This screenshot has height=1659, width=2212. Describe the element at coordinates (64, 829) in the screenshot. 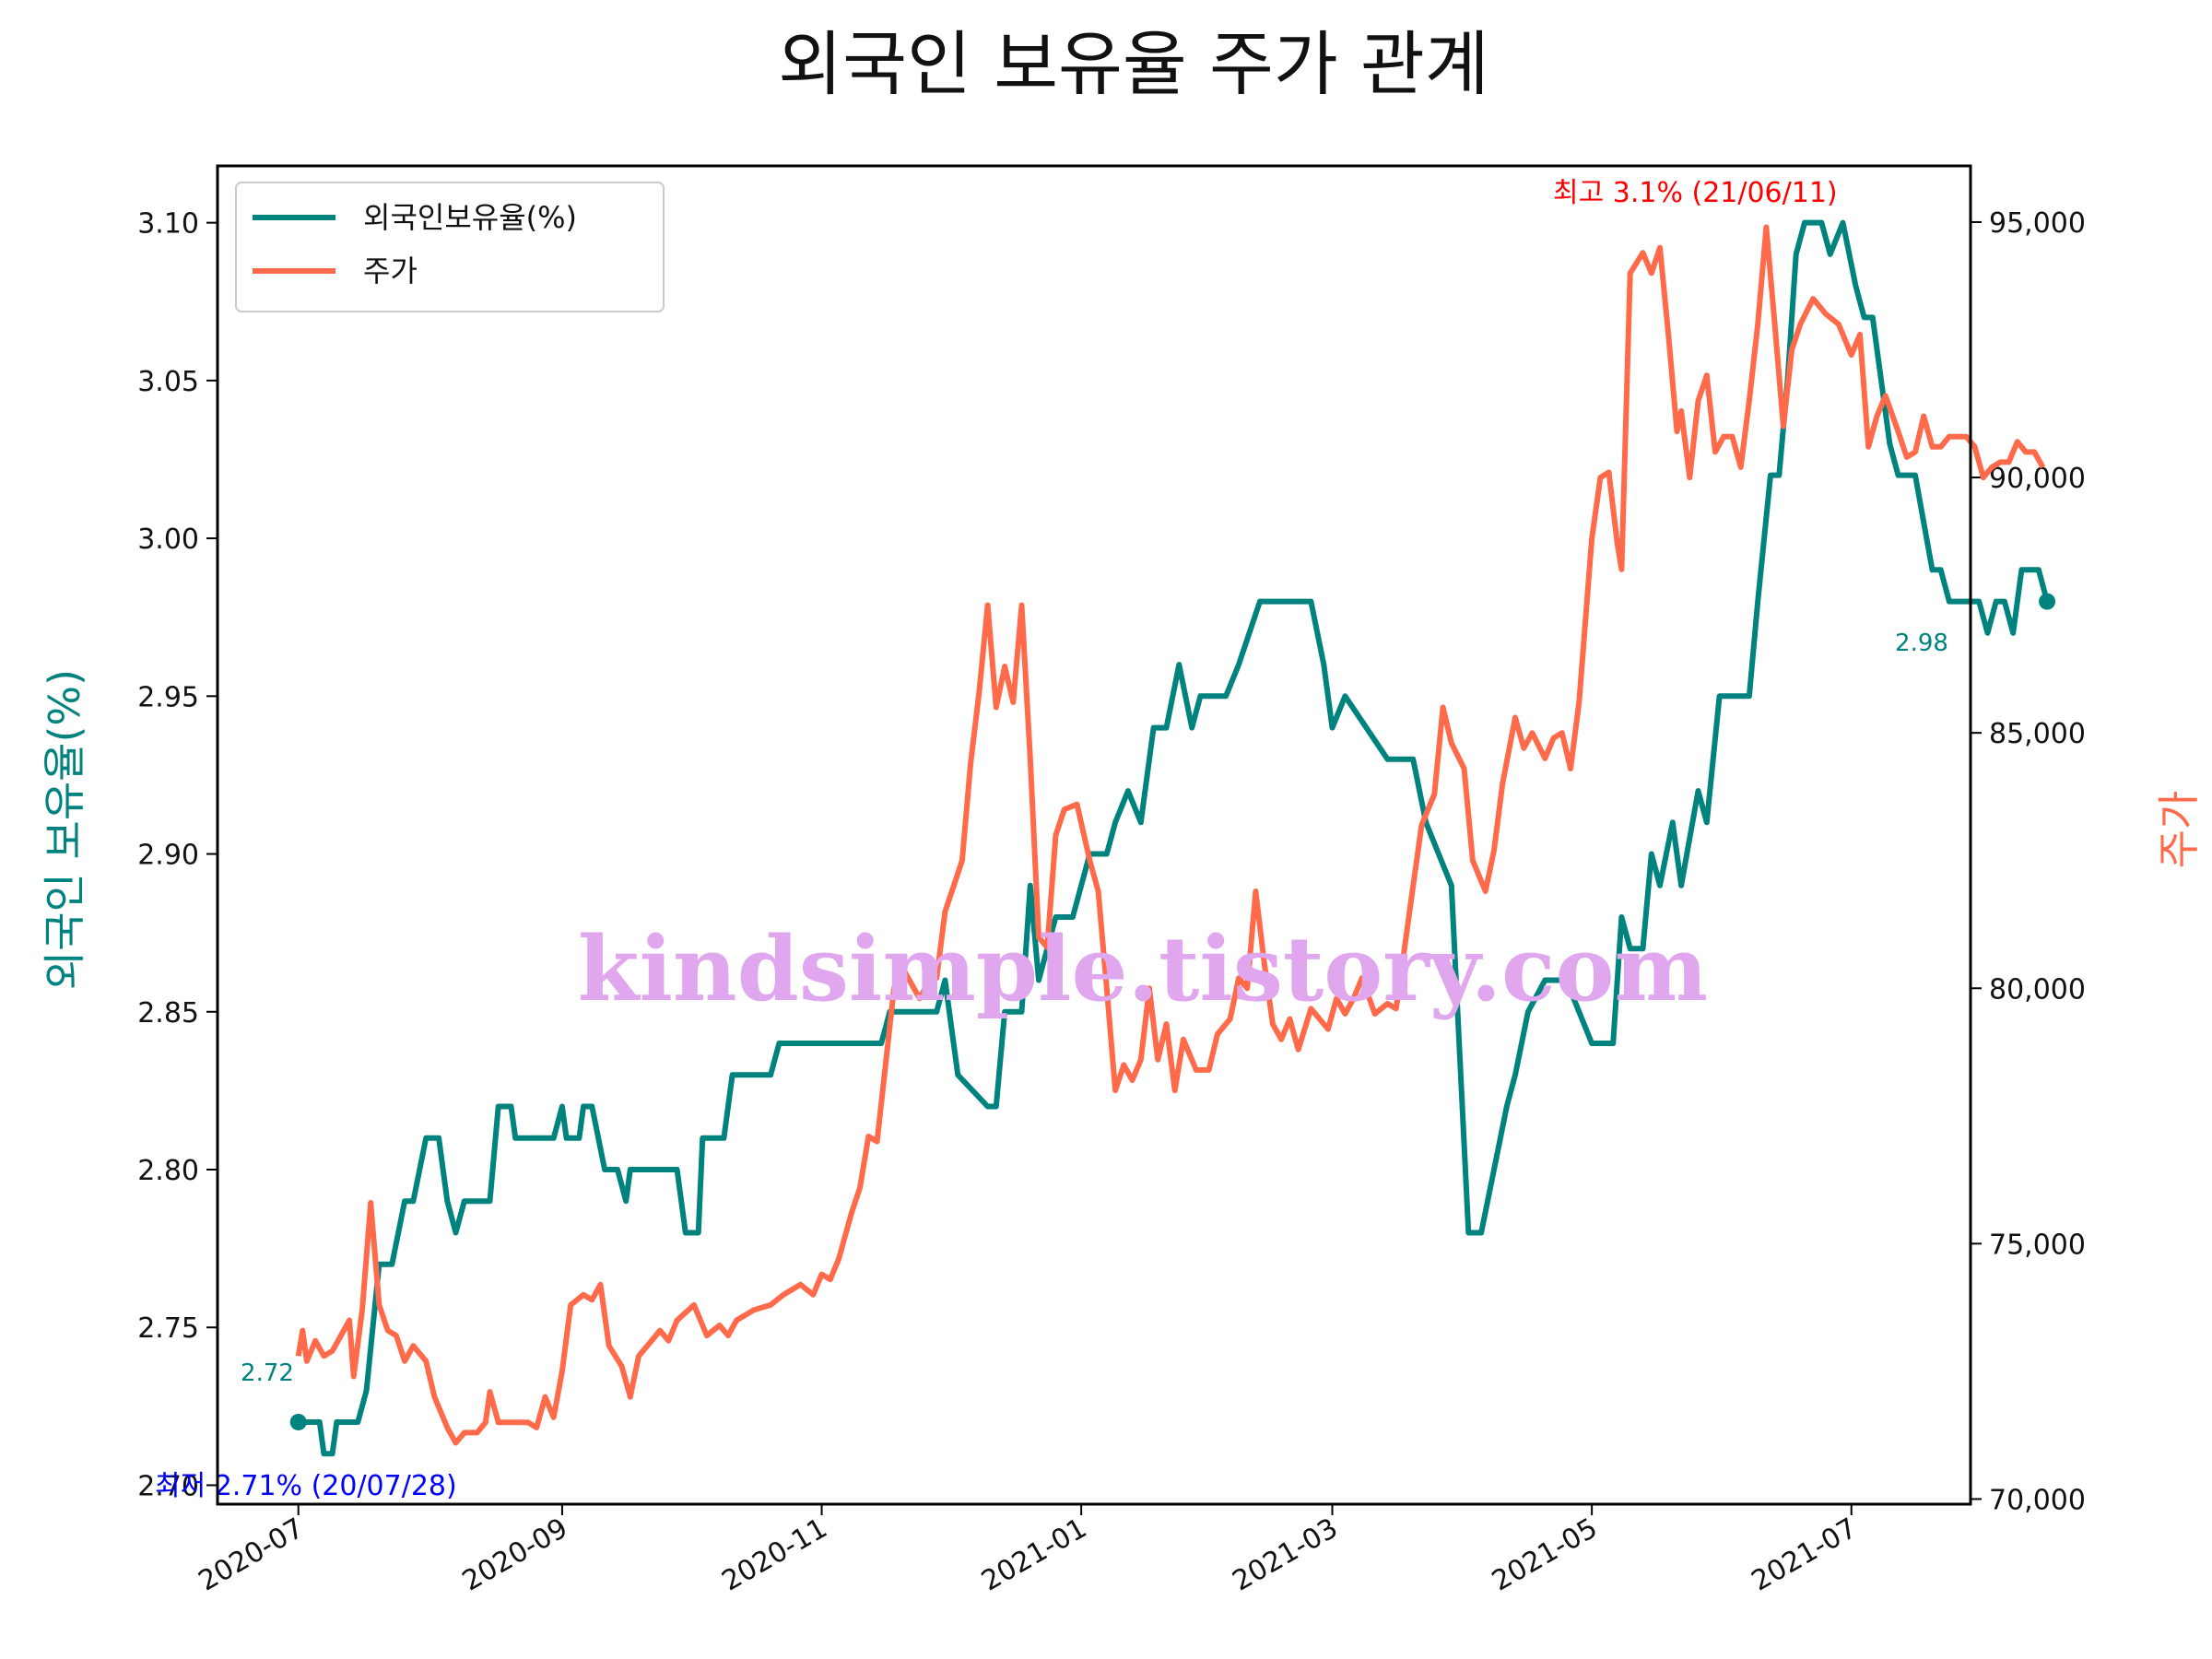

I see `y-axis-left-label: 외국인 보유율(%)` at that location.